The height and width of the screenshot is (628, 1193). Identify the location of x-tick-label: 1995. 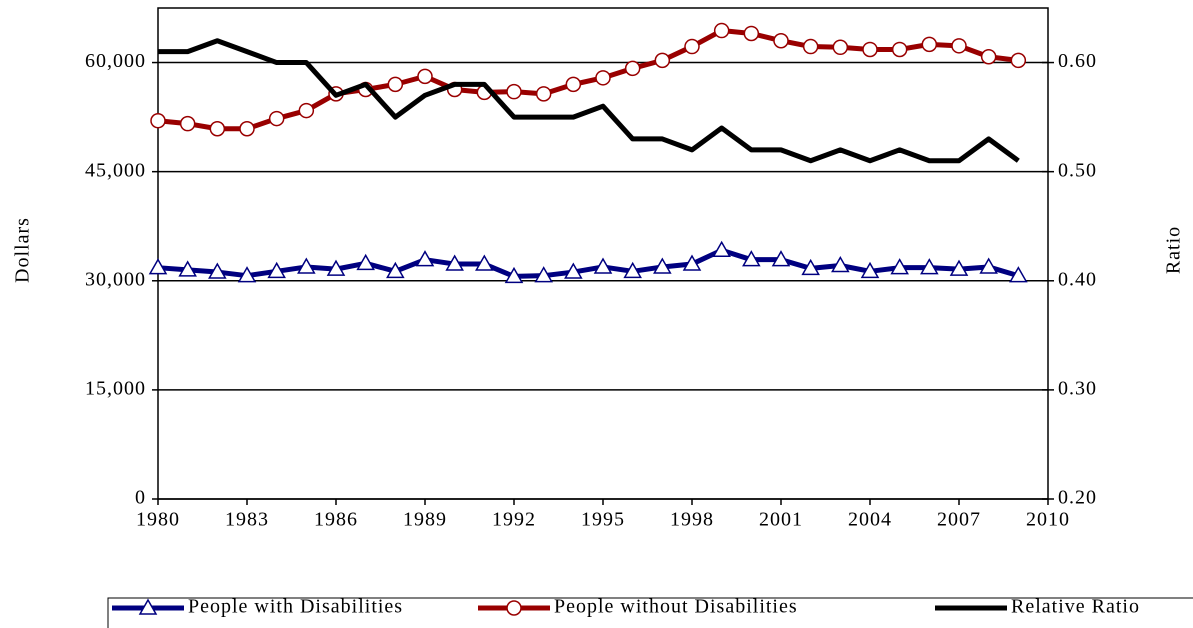
(603, 520).